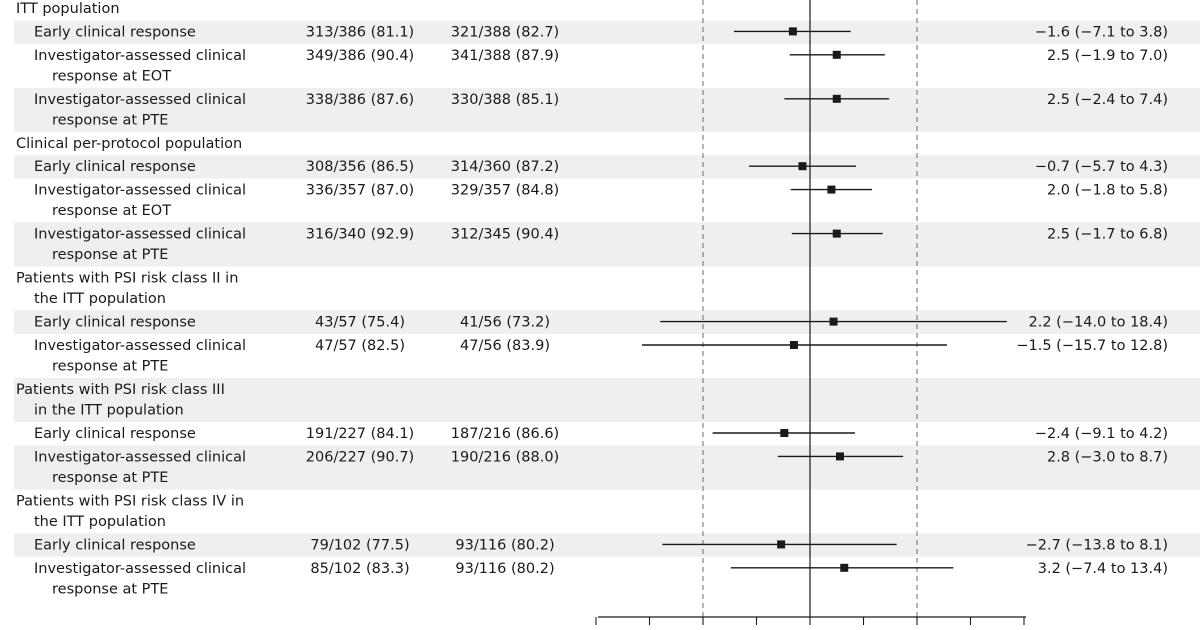  I want to click on ceftaroline-count: 338/386 (87.6), so click(360, 100).